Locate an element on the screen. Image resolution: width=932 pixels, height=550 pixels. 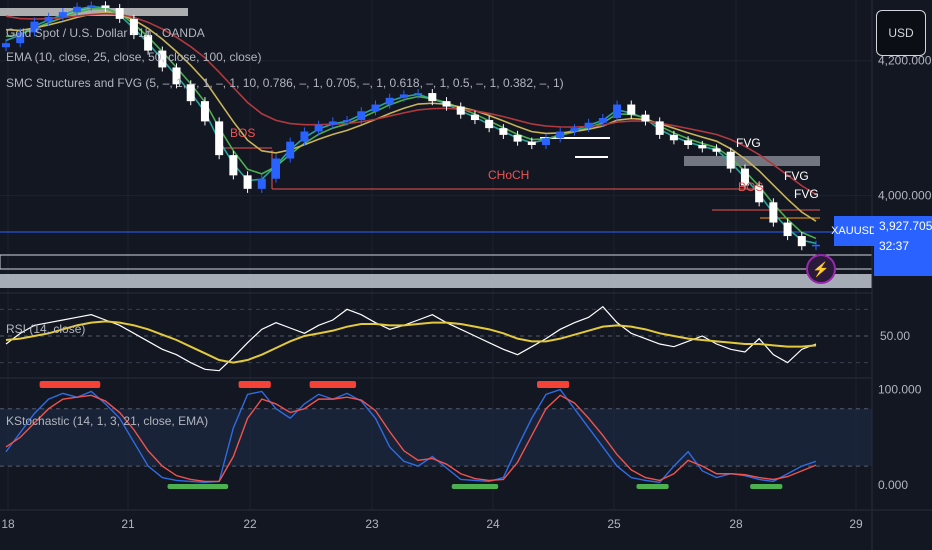
time-tick-25: 25 is located at coordinates (614, 524).